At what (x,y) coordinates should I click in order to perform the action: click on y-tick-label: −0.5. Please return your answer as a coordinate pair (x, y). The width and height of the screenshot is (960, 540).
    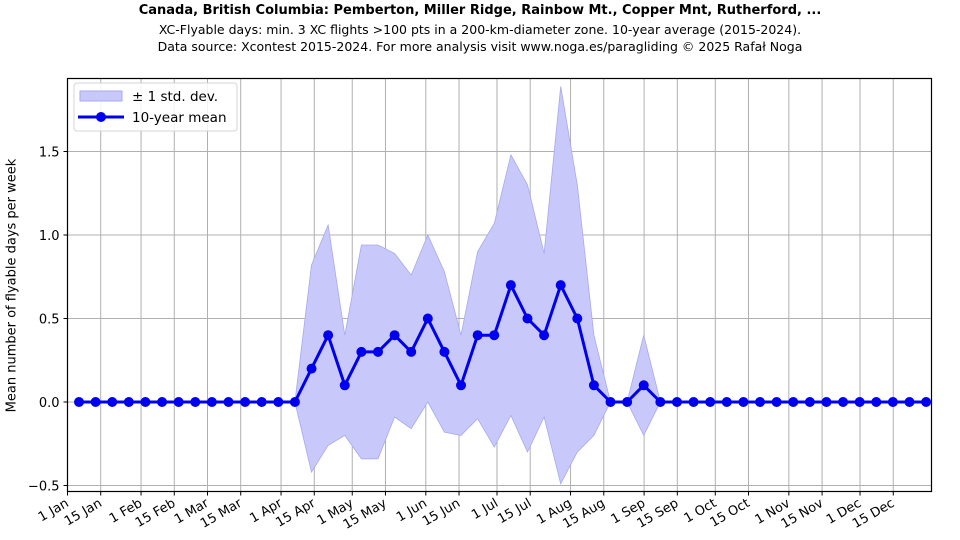
    Looking at the image, I should click on (44, 487).